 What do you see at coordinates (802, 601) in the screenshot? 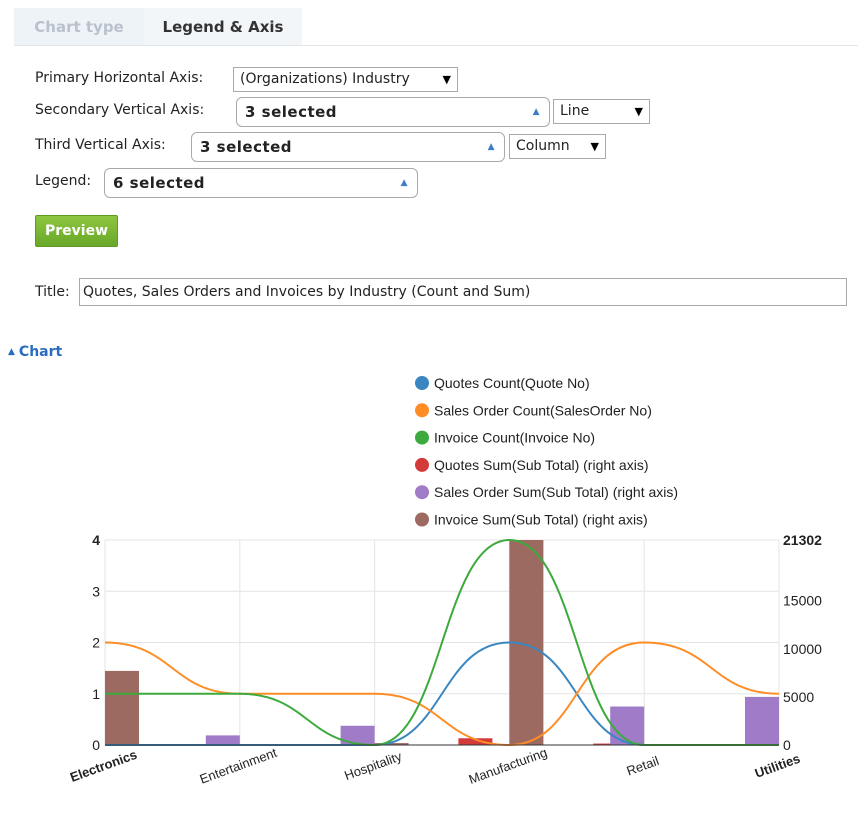
I see `right-axis-tick-label: 15000` at bounding box center [802, 601].